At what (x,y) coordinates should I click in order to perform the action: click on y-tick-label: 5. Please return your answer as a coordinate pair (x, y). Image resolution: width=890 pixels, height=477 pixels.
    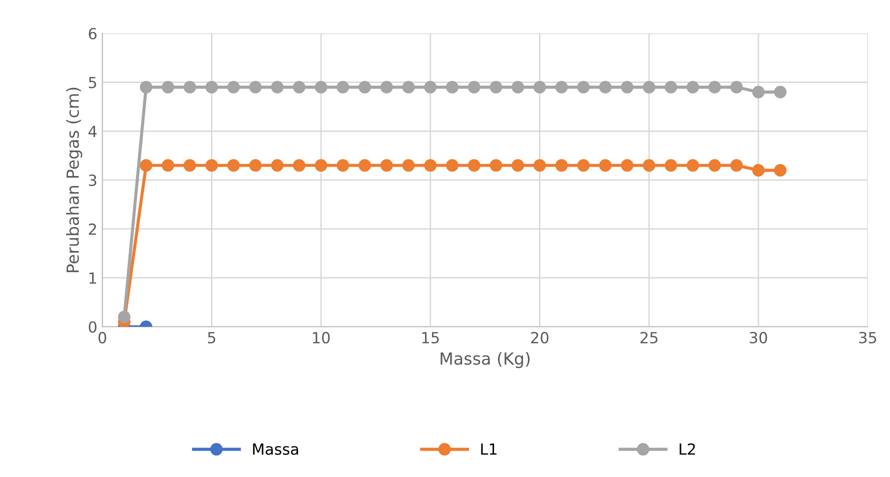
    Looking at the image, I should click on (92, 82).